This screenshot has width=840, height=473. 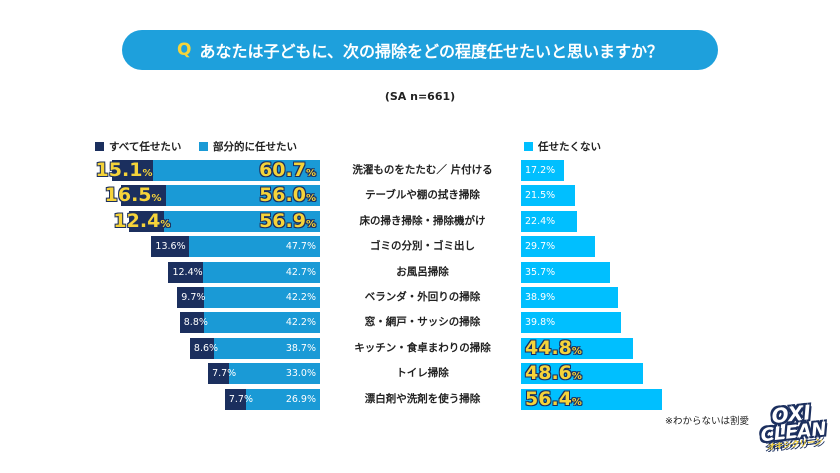 I want to click on legend-partial: 部分的に任せたい, so click(x=248, y=146).